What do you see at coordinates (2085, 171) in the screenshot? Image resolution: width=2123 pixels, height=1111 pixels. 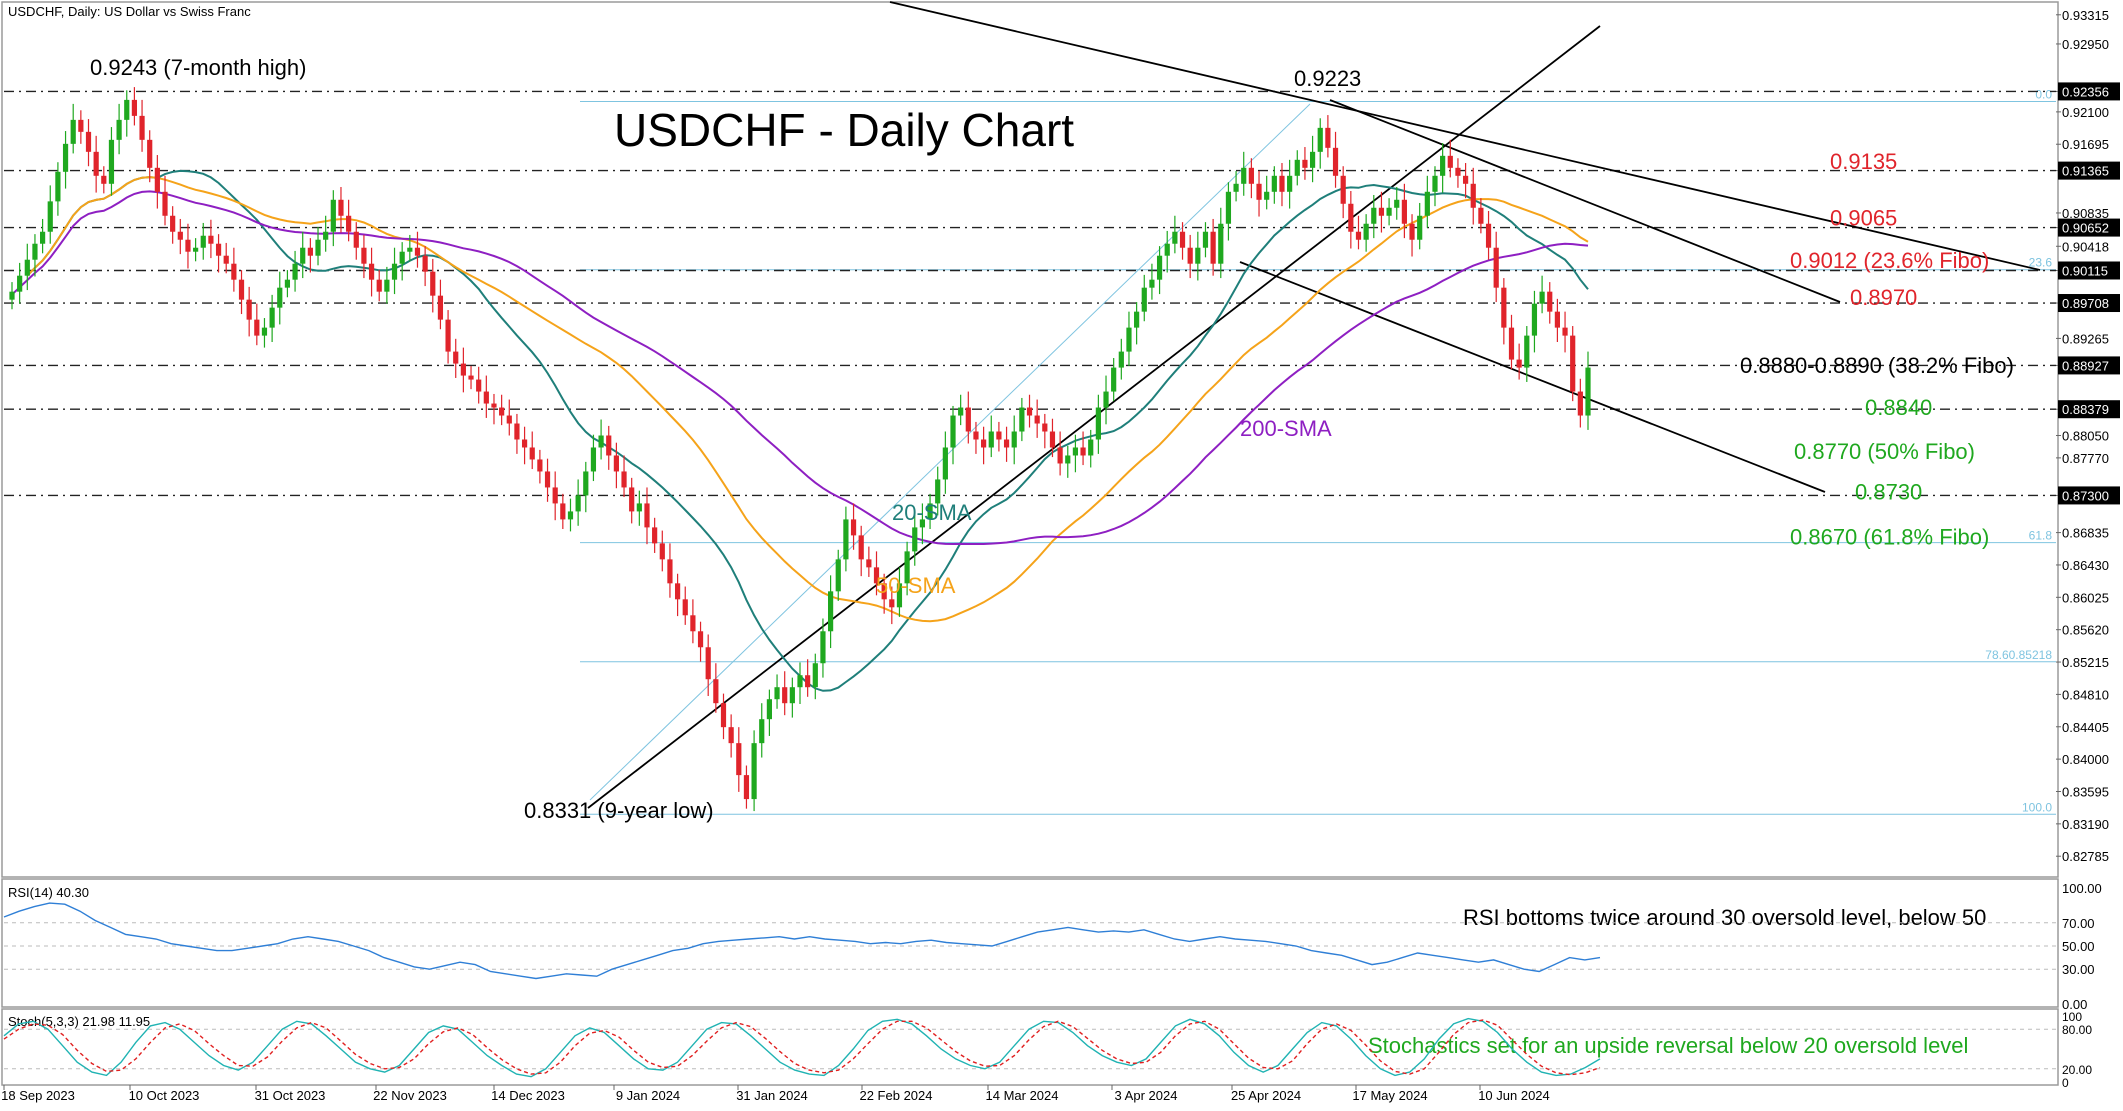 I see `price-highlight-label: 0.91365` at bounding box center [2085, 171].